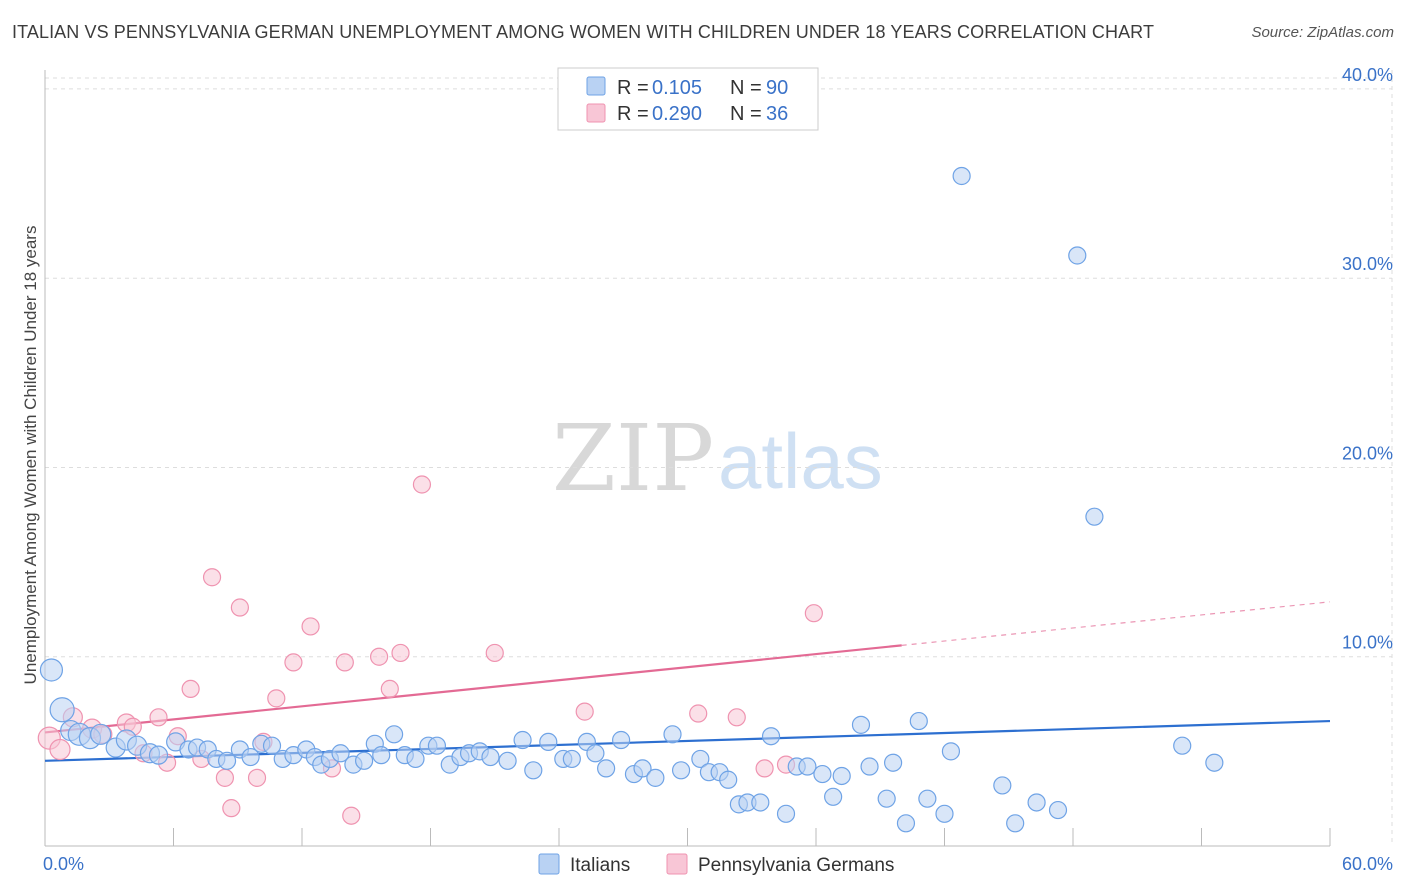 This screenshot has width=1406, height=892. I want to click on legend-swatch-pennsylvania-germans, so click(596, 113).